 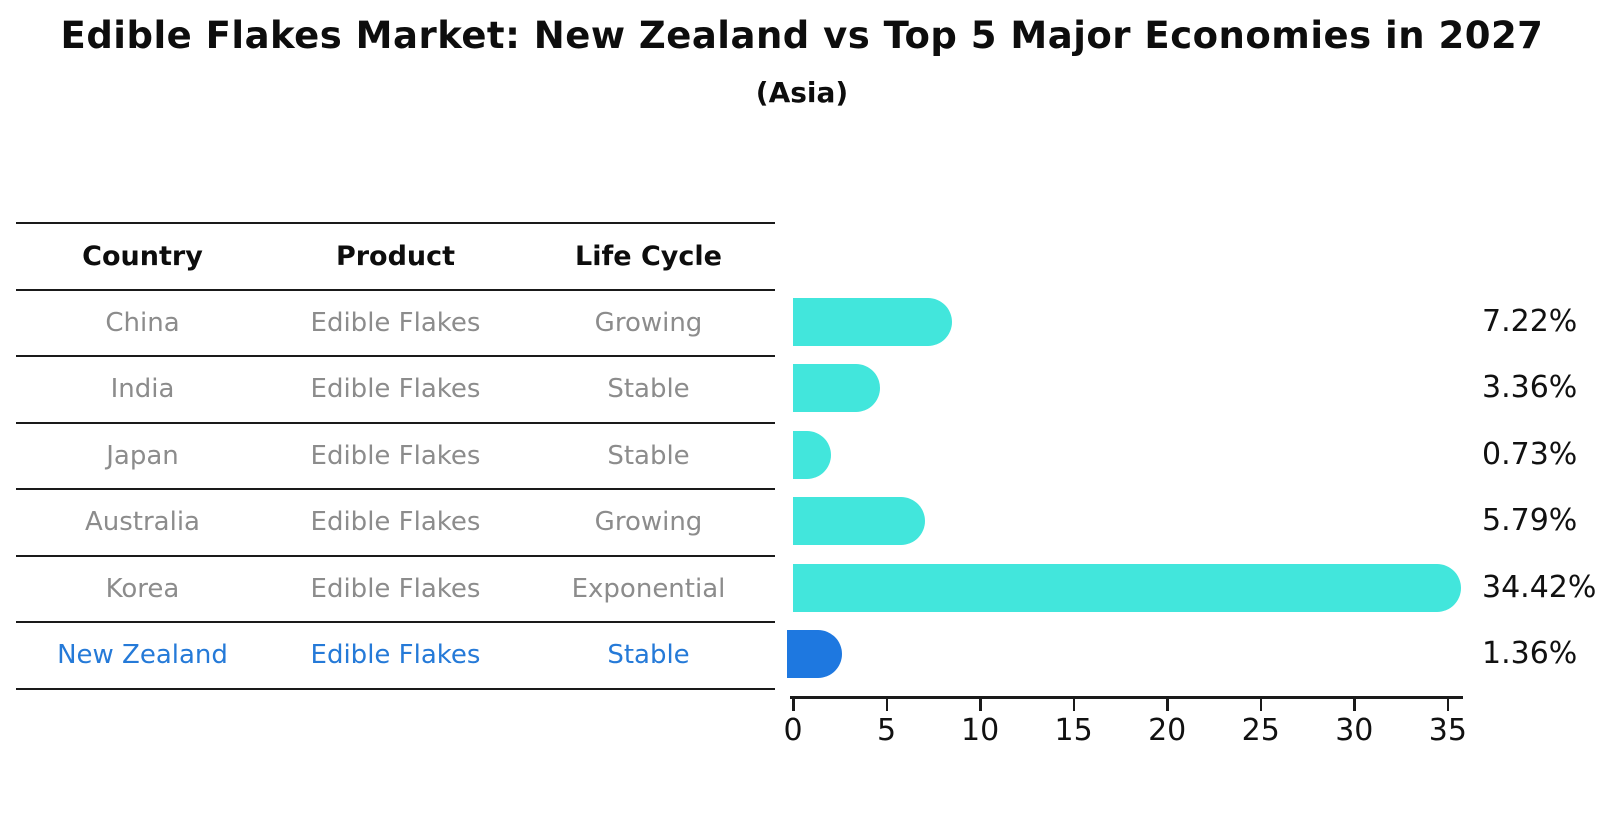 What do you see at coordinates (1128, 388) in the screenshot?
I see `bar-row-india` at bounding box center [1128, 388].